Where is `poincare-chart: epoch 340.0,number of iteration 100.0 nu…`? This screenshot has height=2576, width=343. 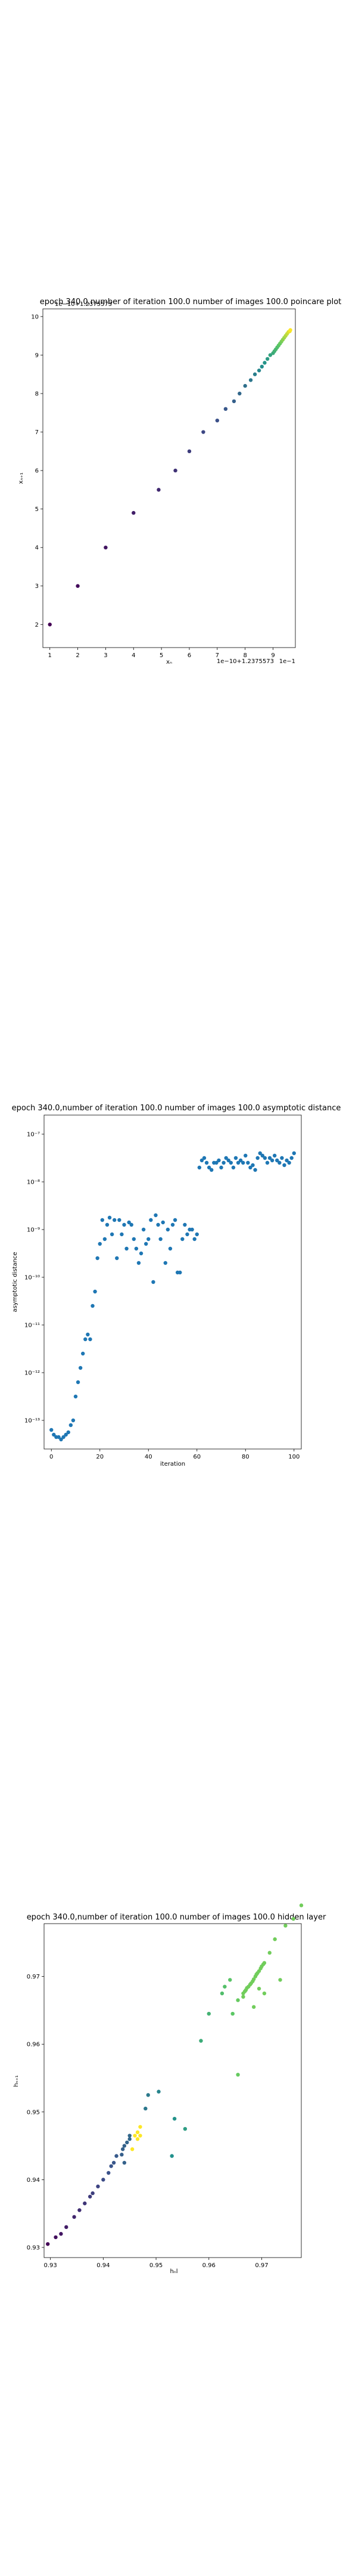 poincare-chart: epoch 340.0,number of iteration 100.0 nu… is located at coordinates (179, 481).